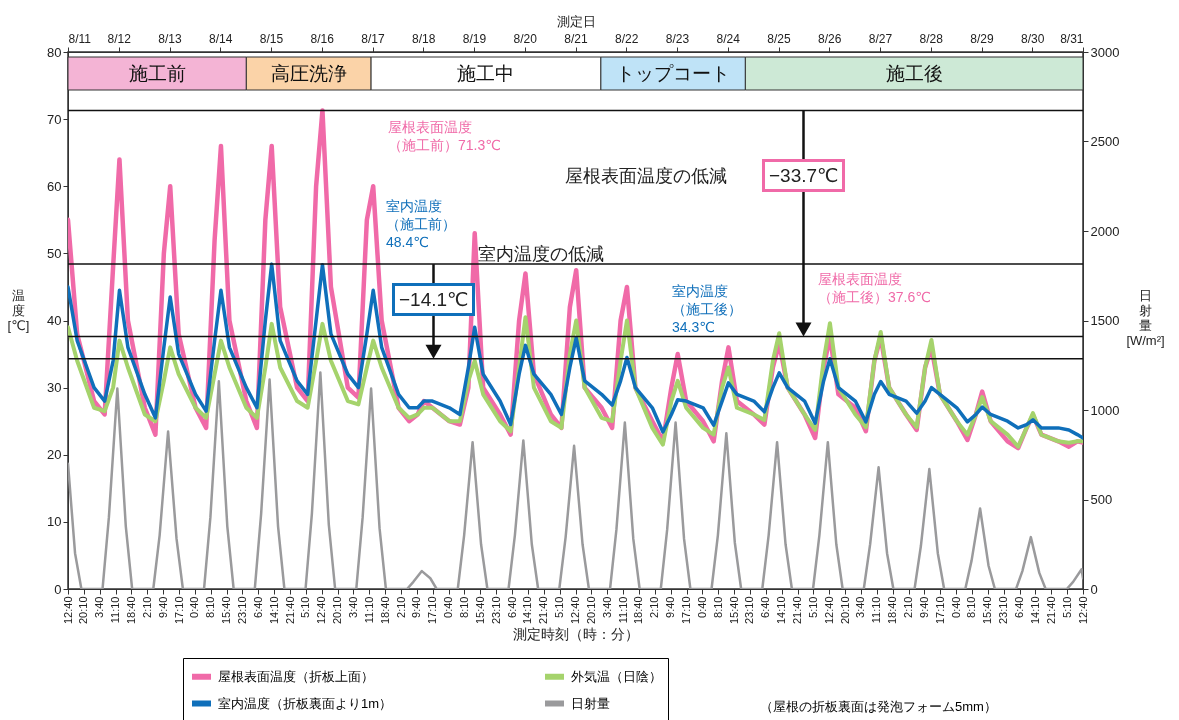 This screenshot has height=720, width=1179. What do you see at coordinates (18, 310) in the screenshot?
I see `y-axis-title: 温度[℃]` at bounding box center [18, 310].